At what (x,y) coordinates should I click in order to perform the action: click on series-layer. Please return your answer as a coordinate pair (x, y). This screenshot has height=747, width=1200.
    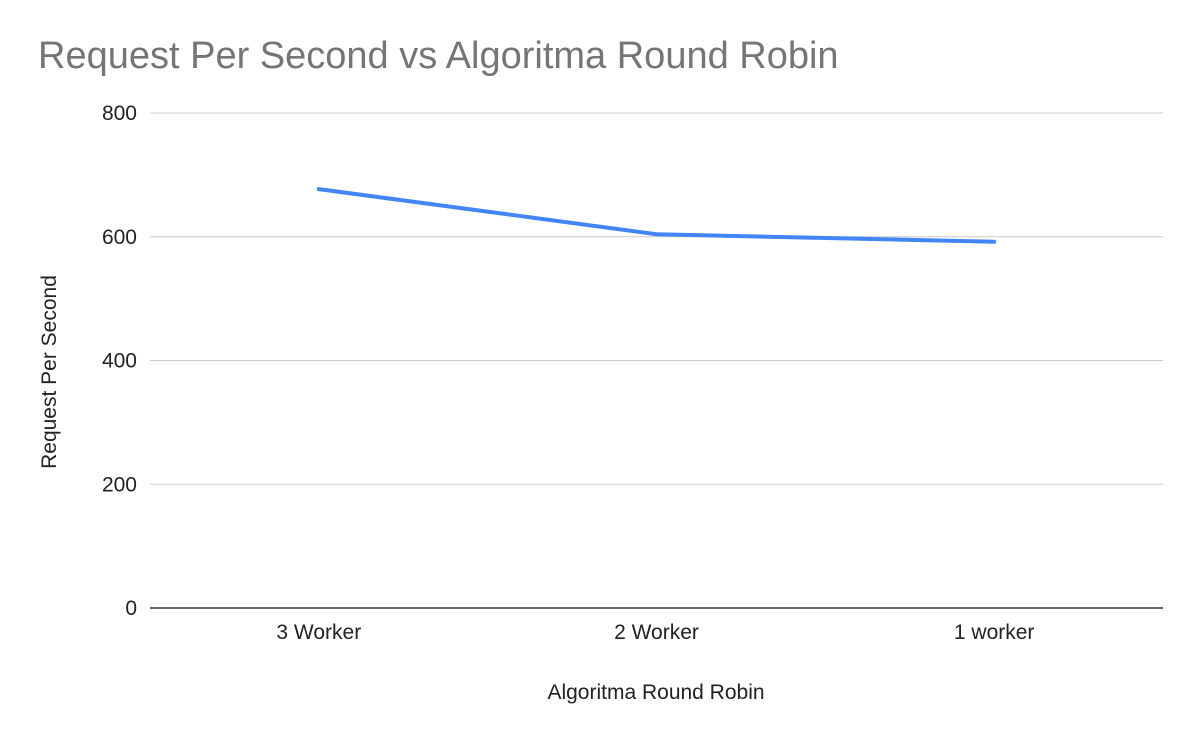
    Looking at the image, I should click on (656, 215).